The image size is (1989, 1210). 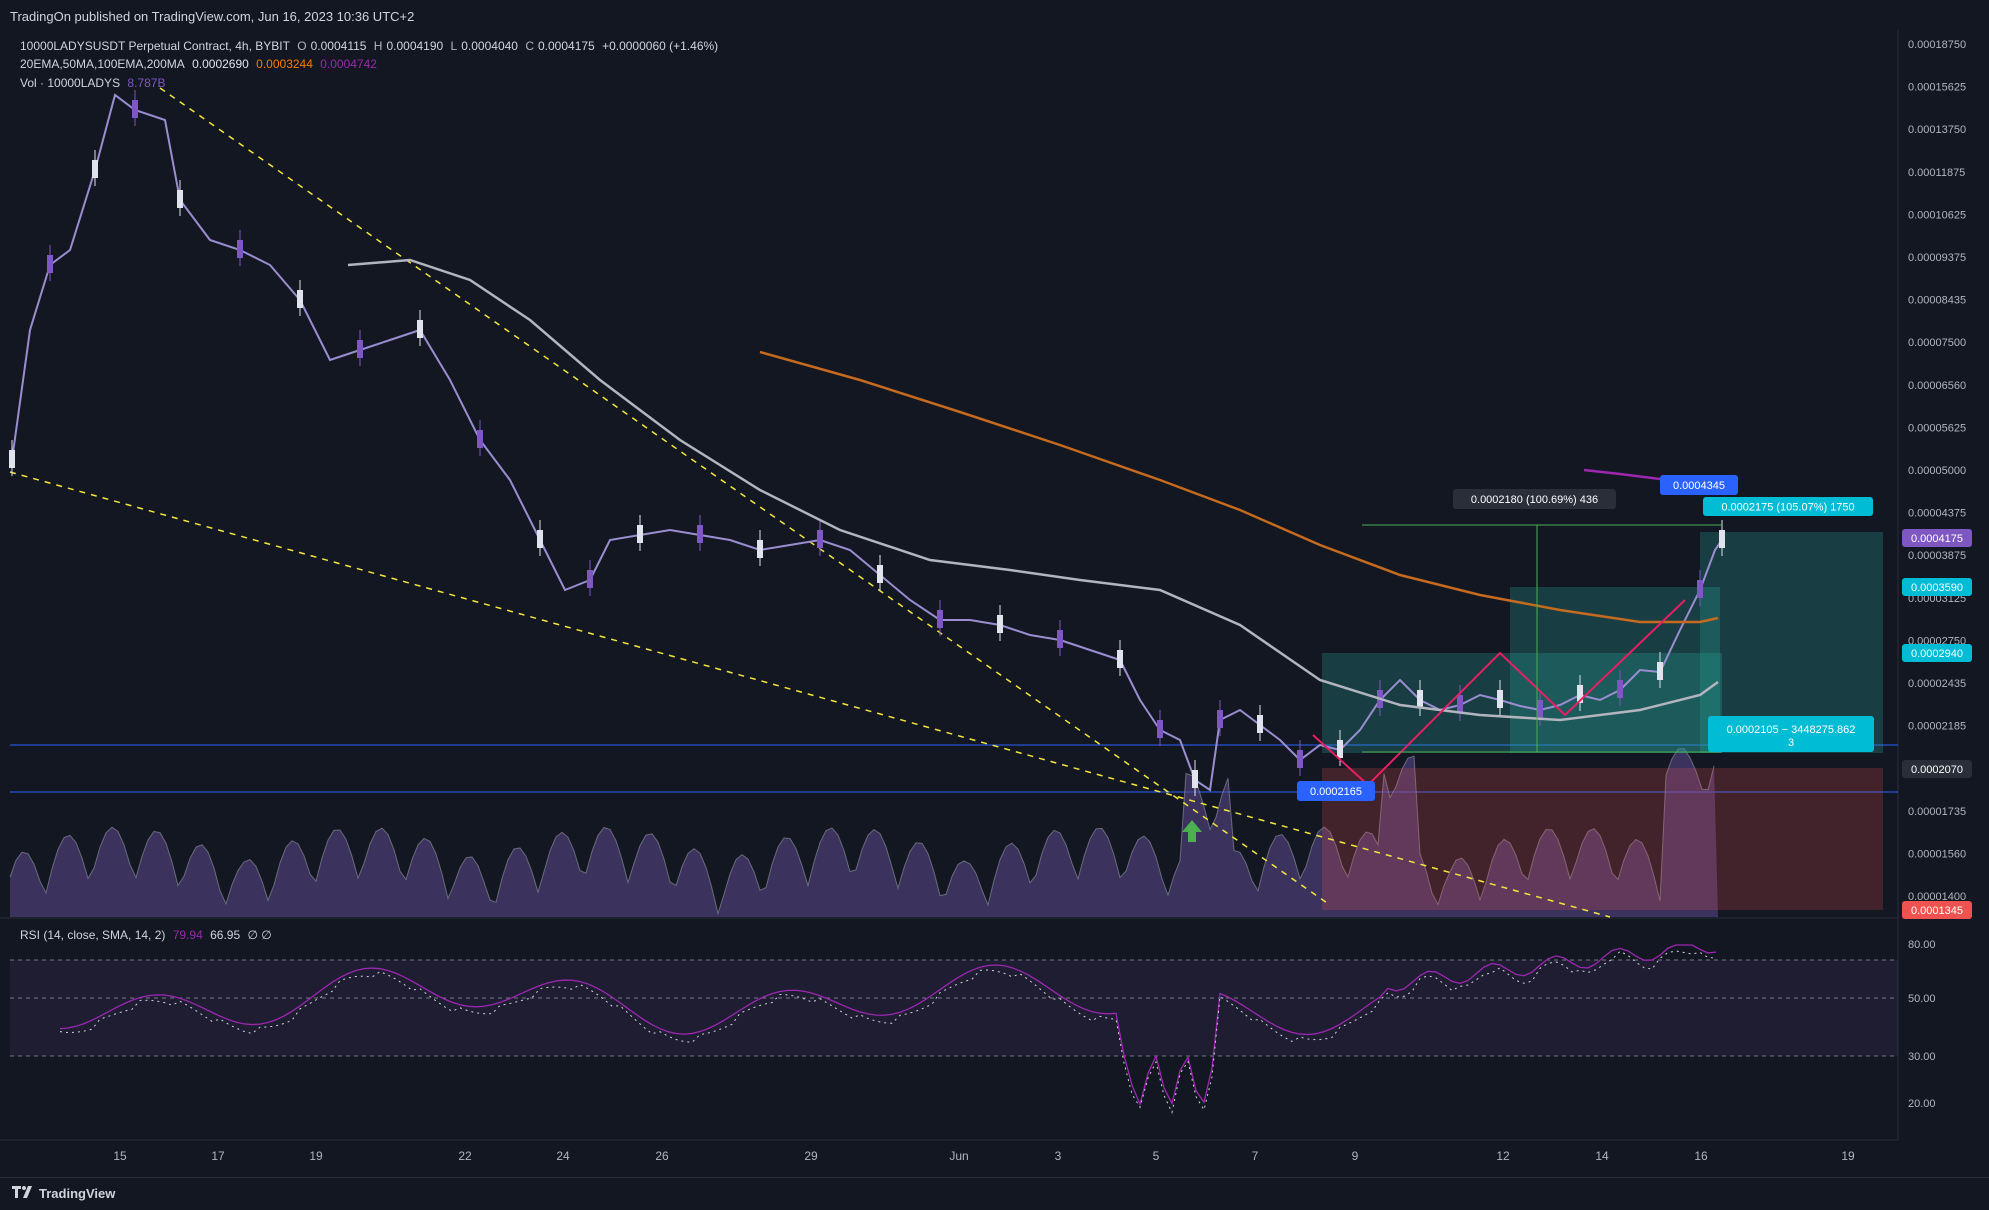 I want to click on stop-box, so click(x=1602, y=839).